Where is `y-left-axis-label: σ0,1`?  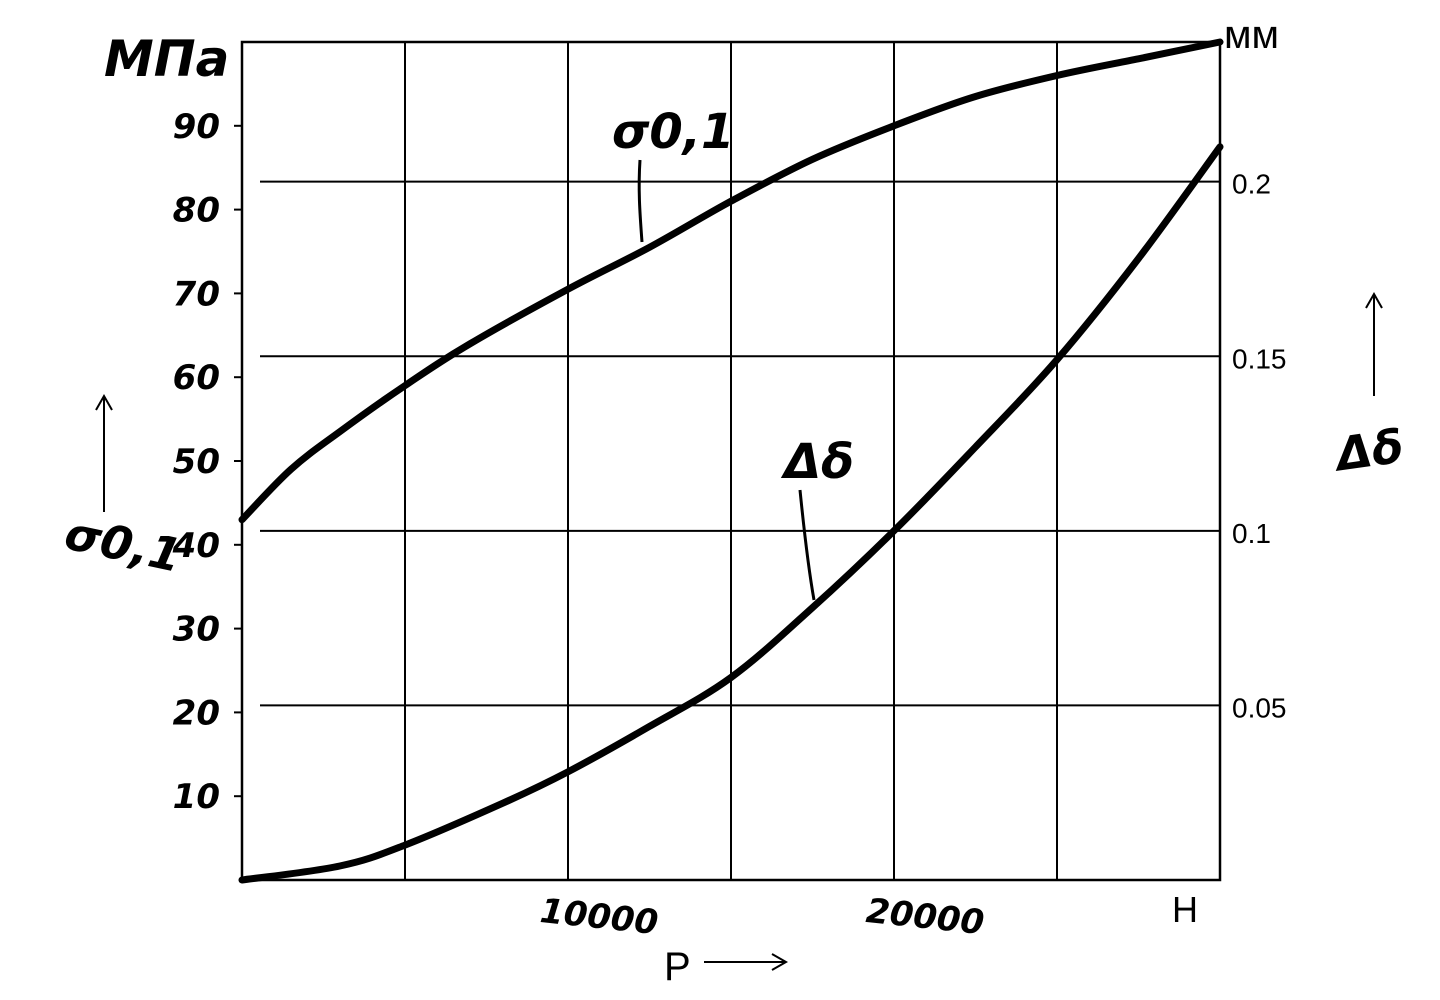
y-left-axis-label: σ0,1 is located at coordinates (123, 544).